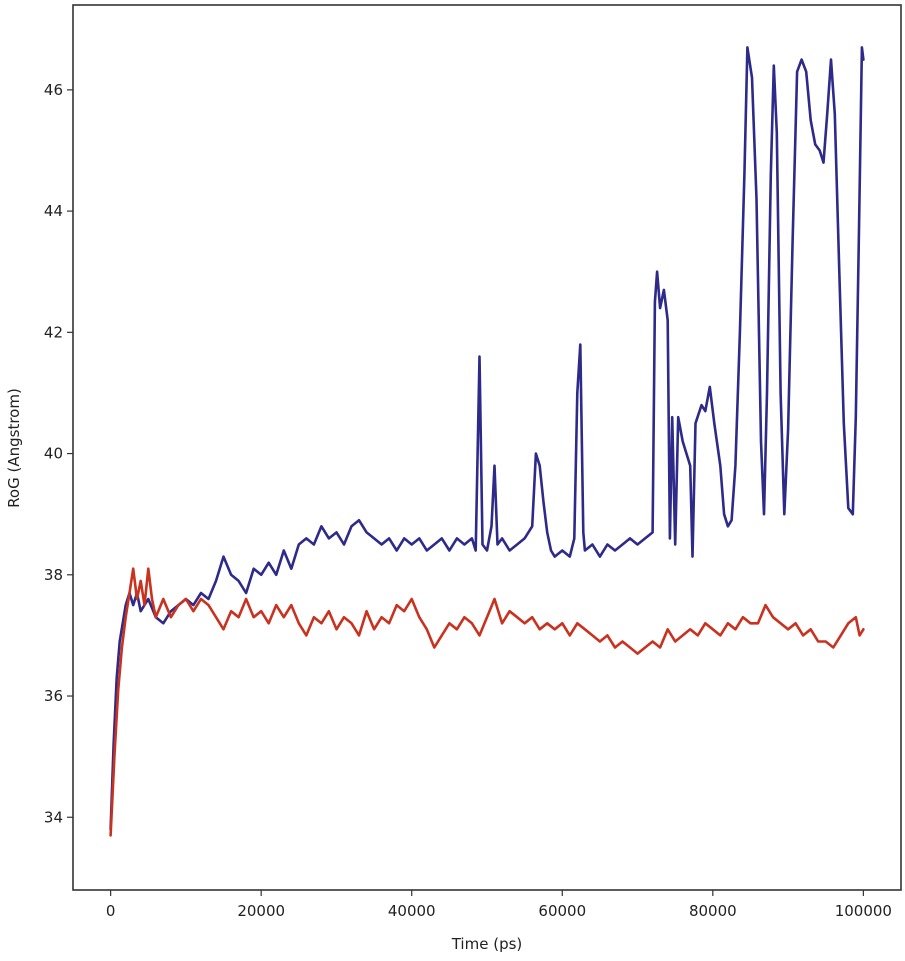 The image size is (905, 961). What do you see at coordinates (53, 575) in the screenshot?
I see `y-tick-label: 38` at bounding box center [53, 575].